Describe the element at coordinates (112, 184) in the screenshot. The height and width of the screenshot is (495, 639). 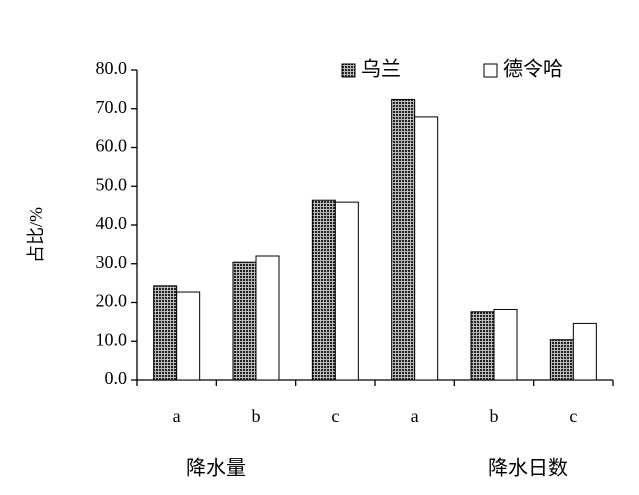
I see `y-tick-label: 50.0` at that location.